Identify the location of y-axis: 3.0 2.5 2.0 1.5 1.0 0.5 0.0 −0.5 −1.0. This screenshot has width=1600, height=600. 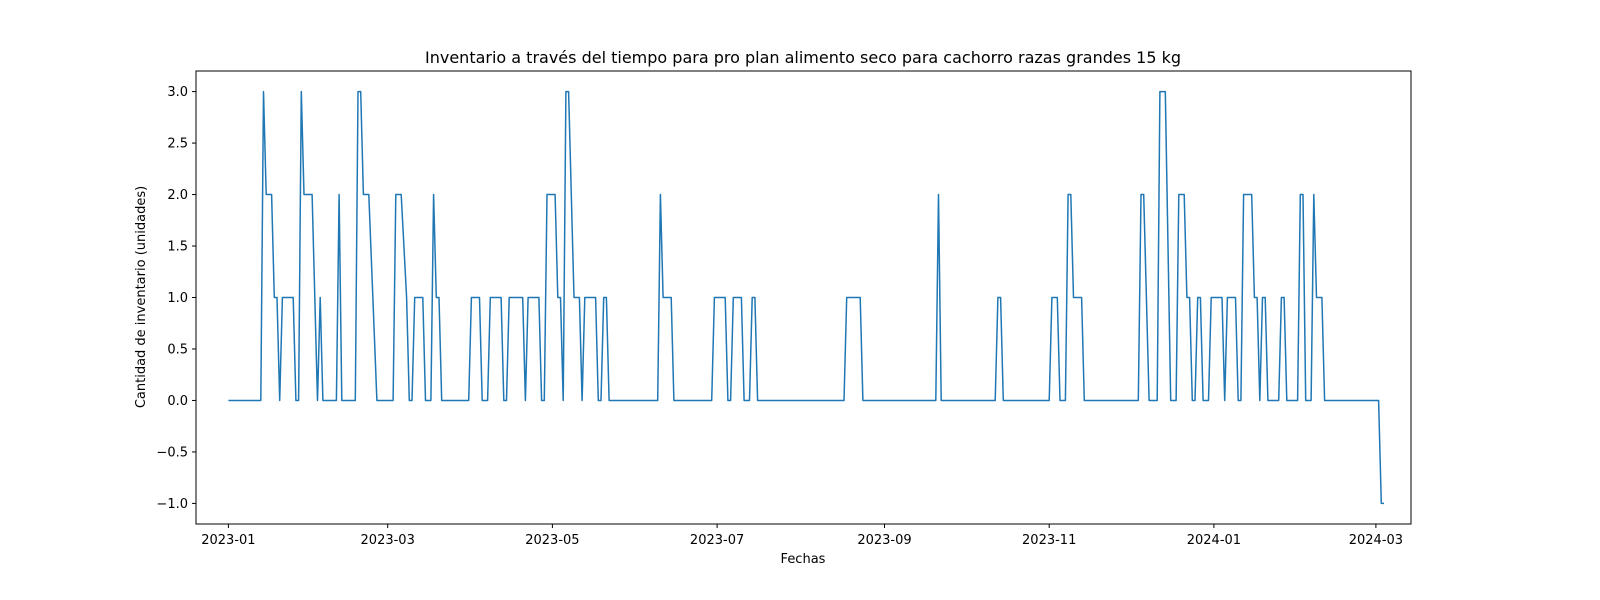
(176, 298).